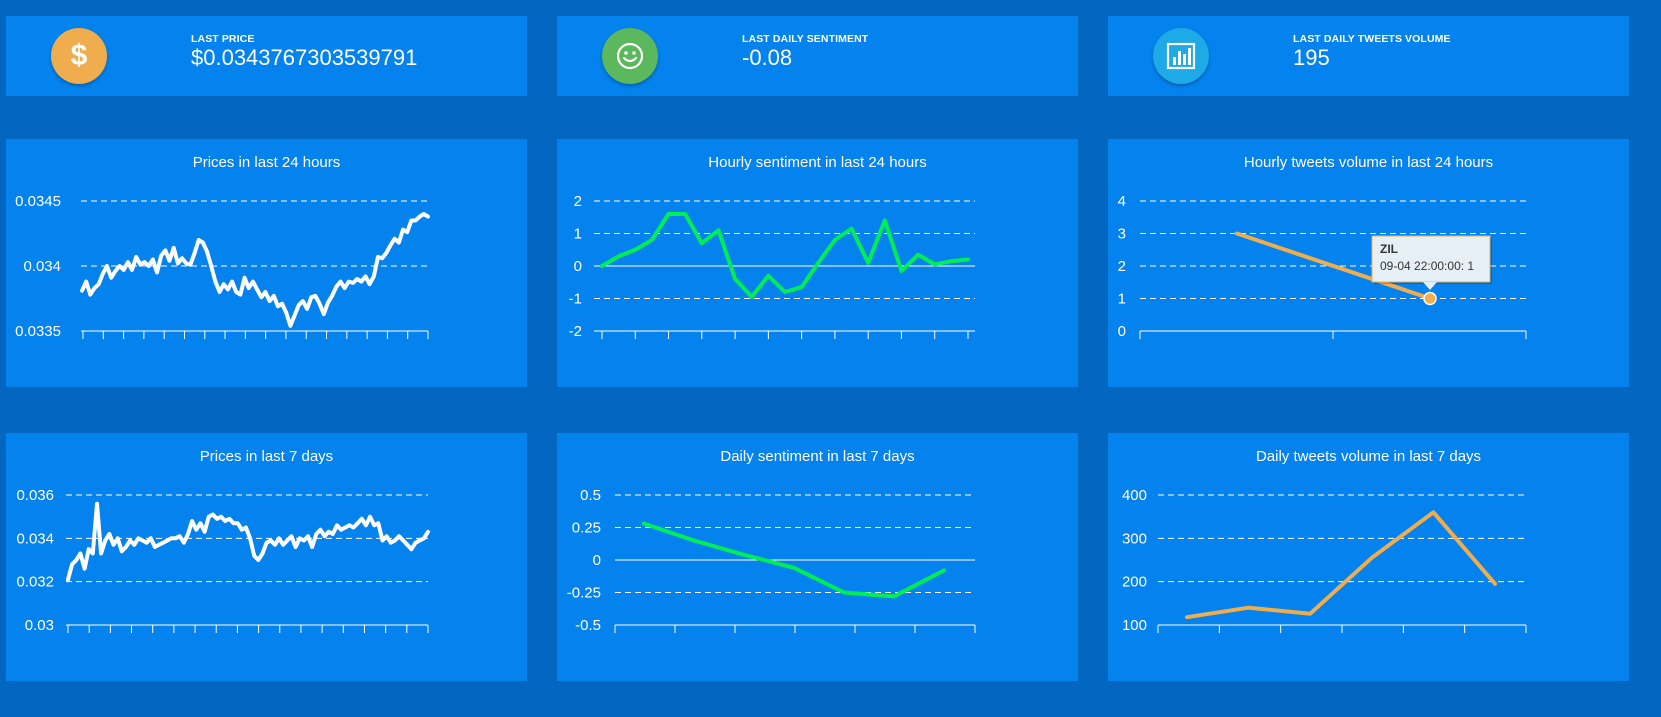 This screenshot has width=1661, height=717. Describe the element at coordinates (817, 162) in the screenshot. I see `chart-title: Hourly sentiment in last 24 hours` at that location.